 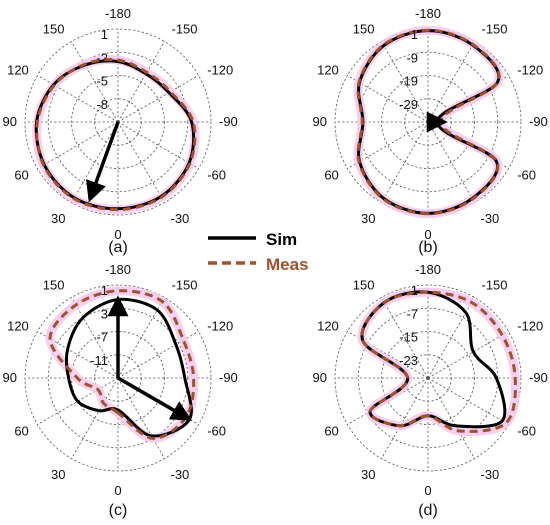 I want to click on series-meas-glow, so click(x=438, y=361).